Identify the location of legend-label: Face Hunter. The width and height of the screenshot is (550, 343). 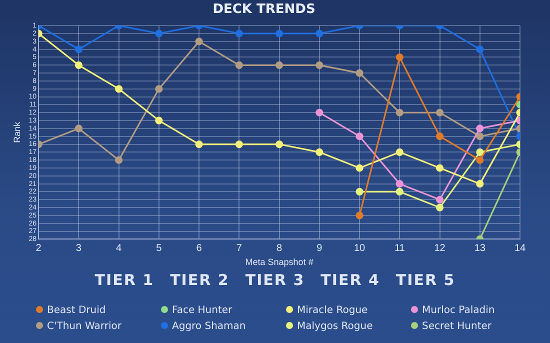
(202, 310).